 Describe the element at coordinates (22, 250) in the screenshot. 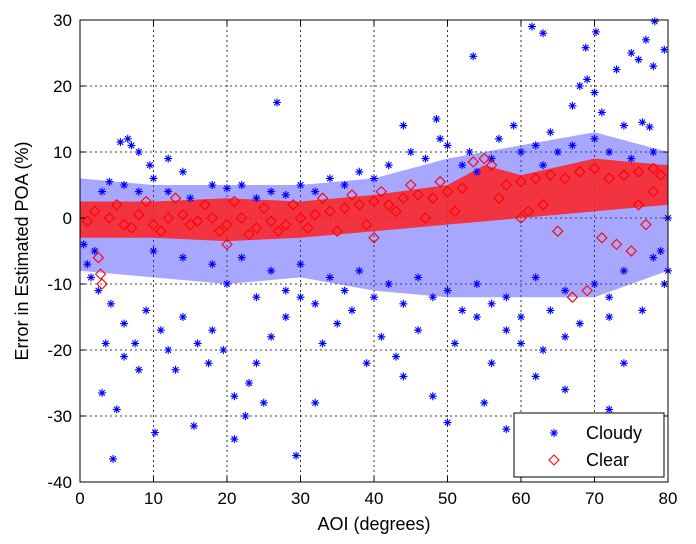

I see `y-axis-label: Error in Estimated POA (%)` at that location.